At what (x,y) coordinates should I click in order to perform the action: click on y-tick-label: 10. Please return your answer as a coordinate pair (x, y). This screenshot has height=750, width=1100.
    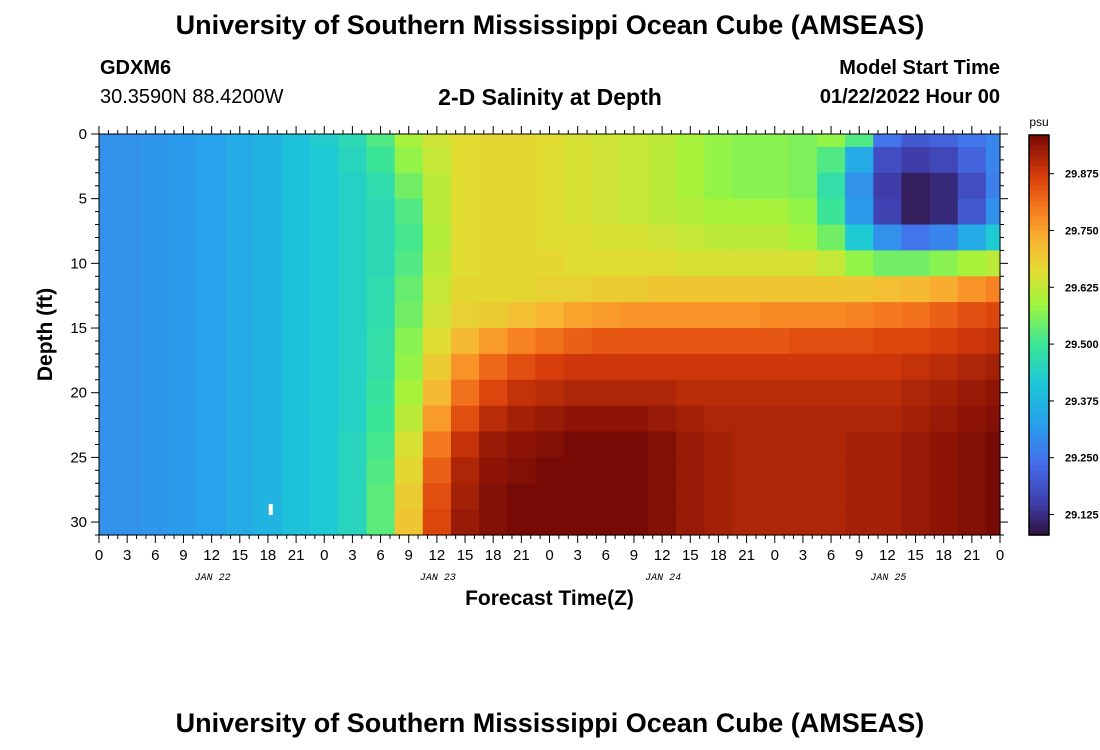
    Looking at the image, I should click on (78, 263).